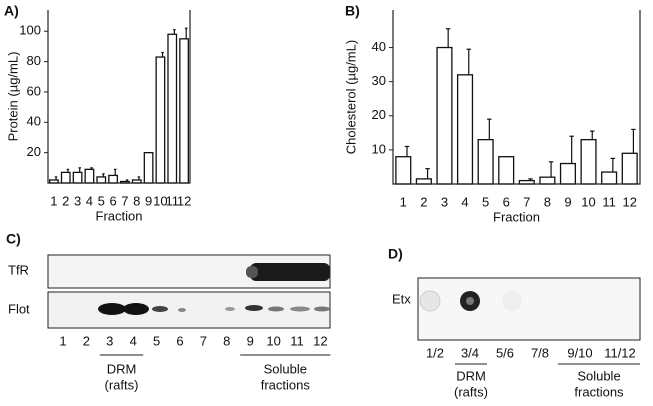  Describe the element at coordinates (540, 352) in the screenshot. I see `lane-label: 7/8` at that location.